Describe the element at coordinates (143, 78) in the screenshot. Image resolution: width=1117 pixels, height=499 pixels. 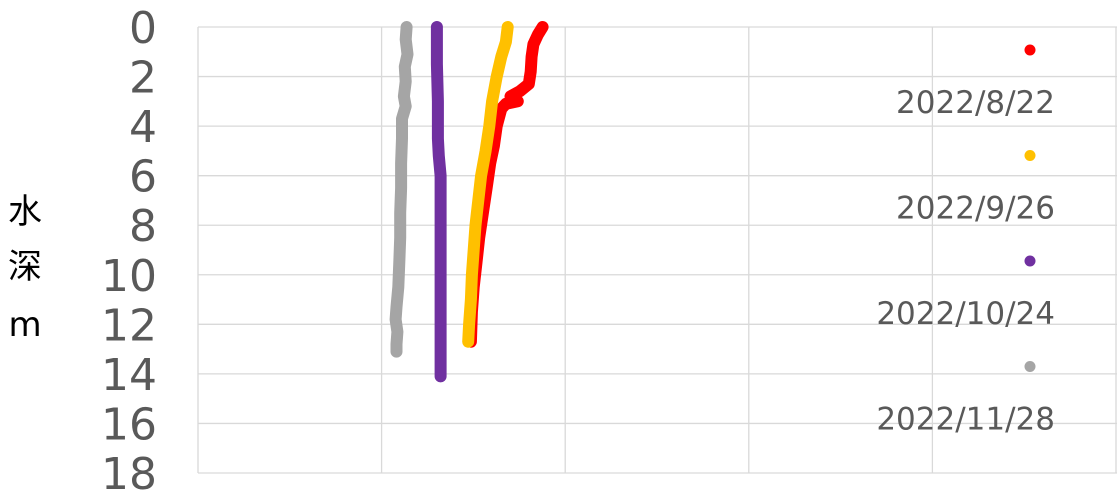
I see `y-tick-label: 2` at that location.